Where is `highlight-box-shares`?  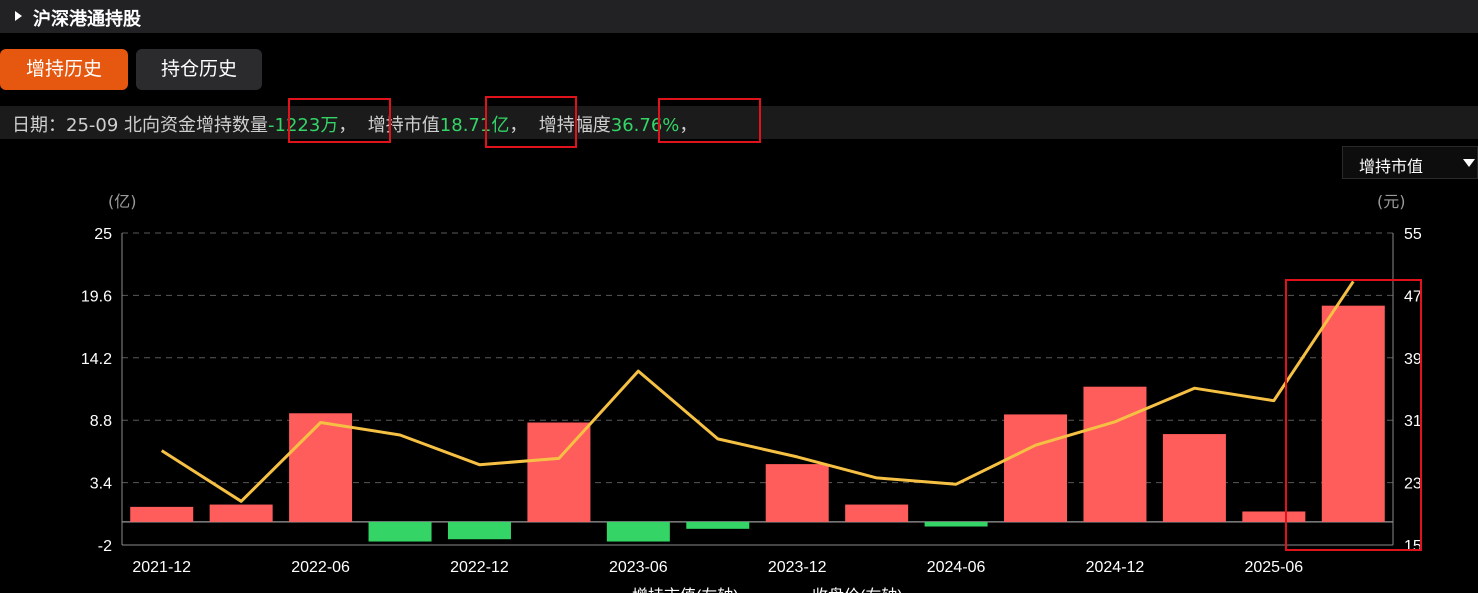
highlight-box-shares is located at coordinates (339, 120).